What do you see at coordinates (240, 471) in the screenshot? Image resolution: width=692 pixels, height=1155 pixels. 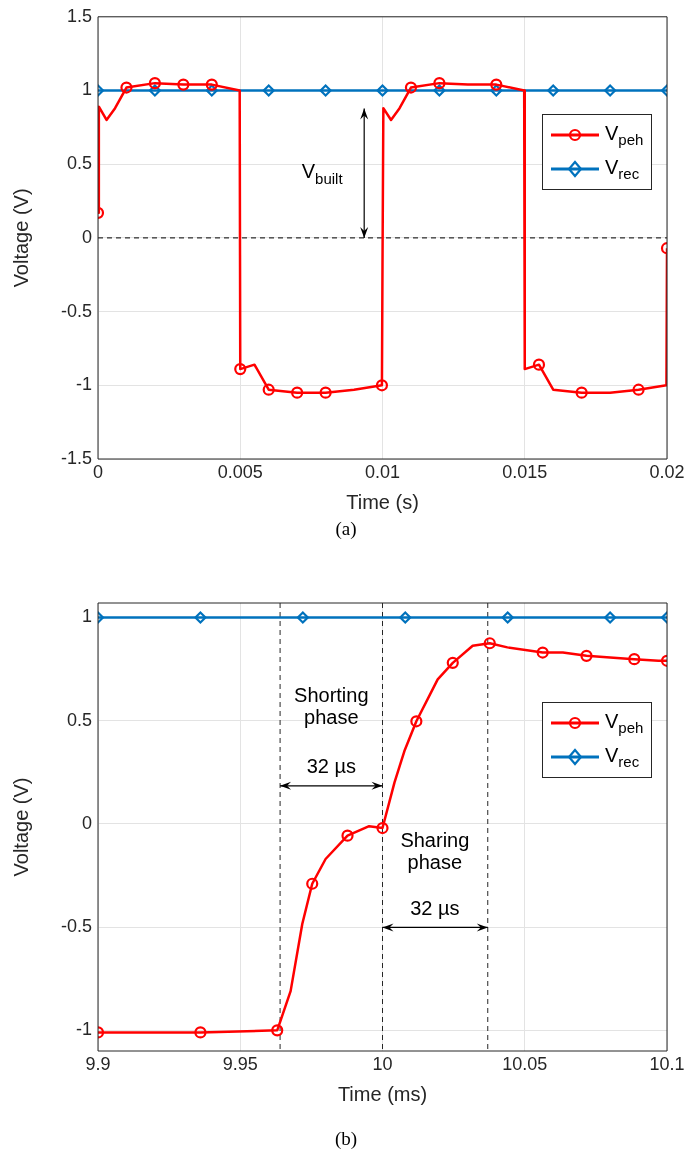 I see `x-tick-label: 0.005` at bounding box center [240, 471].